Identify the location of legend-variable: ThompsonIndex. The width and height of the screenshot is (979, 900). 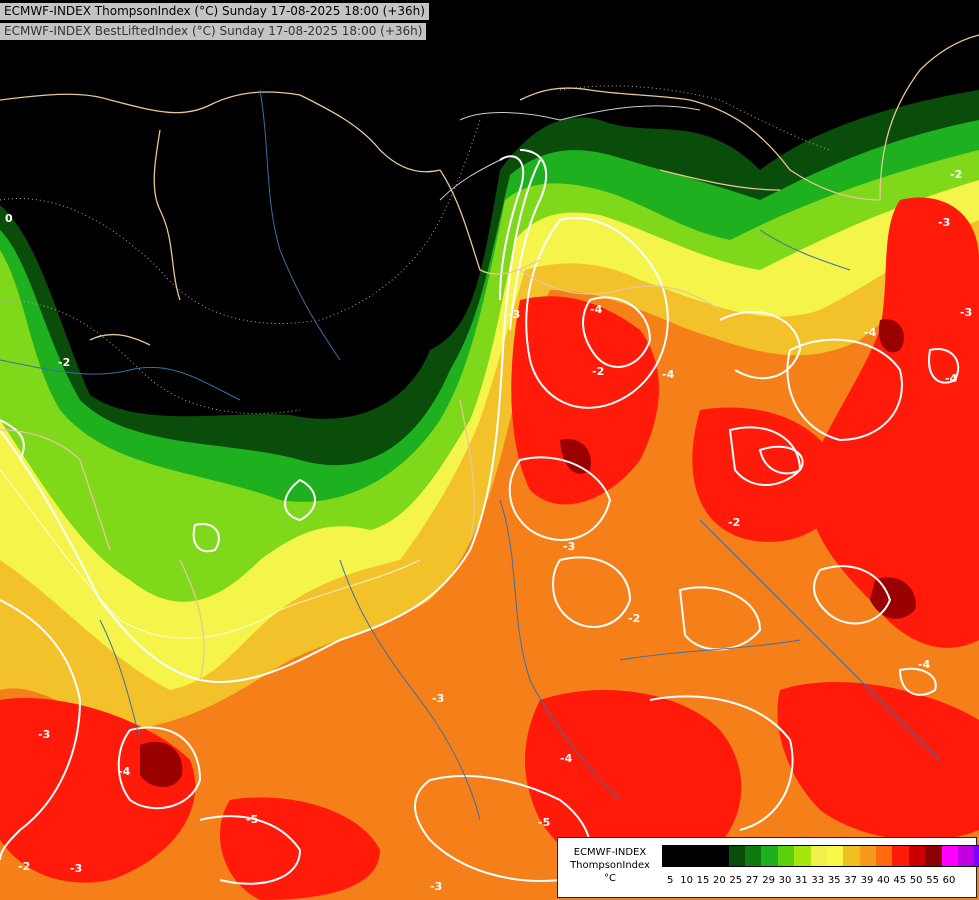
(610, 865).